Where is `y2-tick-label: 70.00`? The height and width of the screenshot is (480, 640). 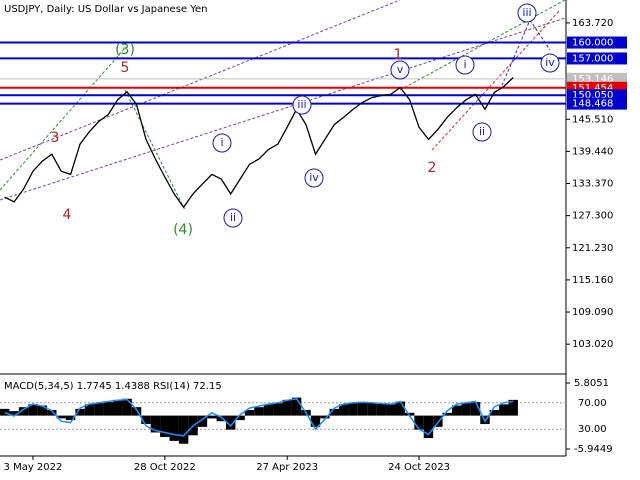
y2-tick-label: 70.00 is located at coordinates (592, 403).